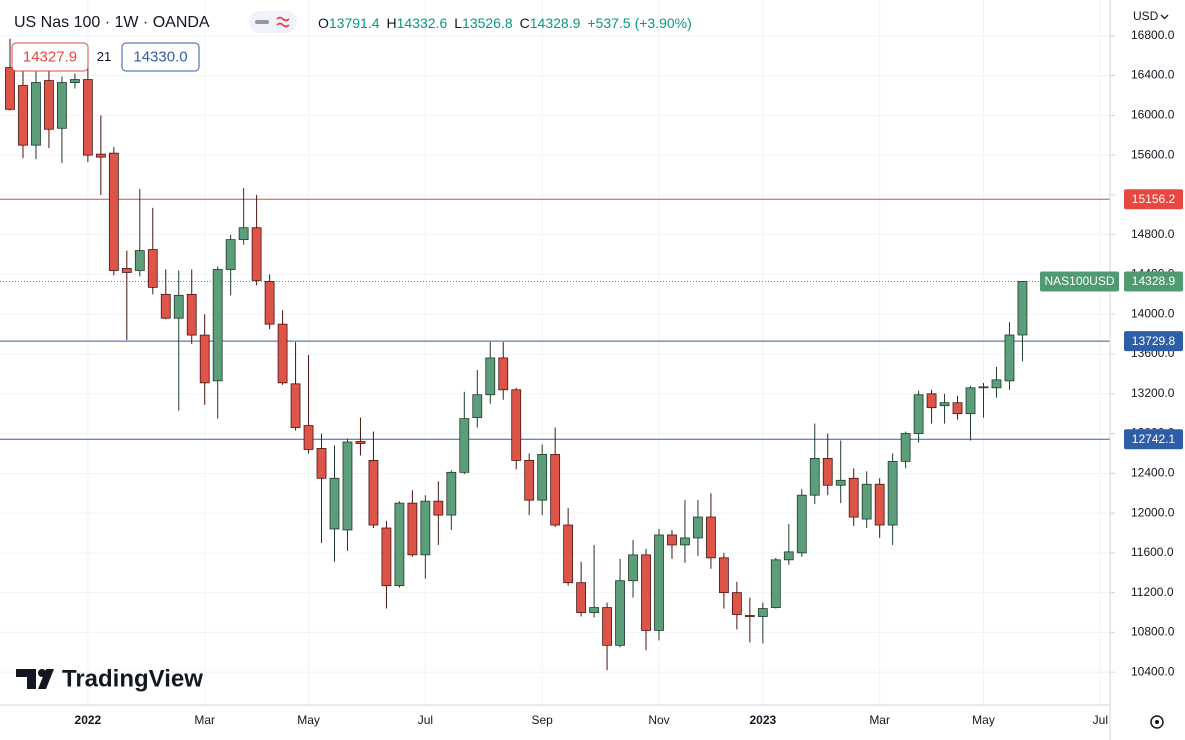  What do you see at coordinates (1153, 234) in the screenshot?
I see `y-tick-label: 14800.0` at bounding box center [1153, 234].